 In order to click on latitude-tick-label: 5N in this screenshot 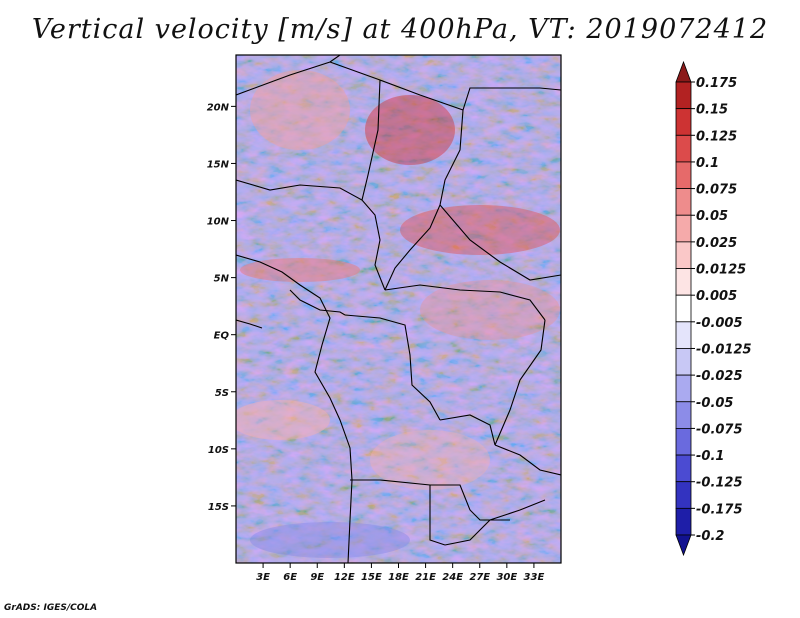, I will do `click(222, 279)`.